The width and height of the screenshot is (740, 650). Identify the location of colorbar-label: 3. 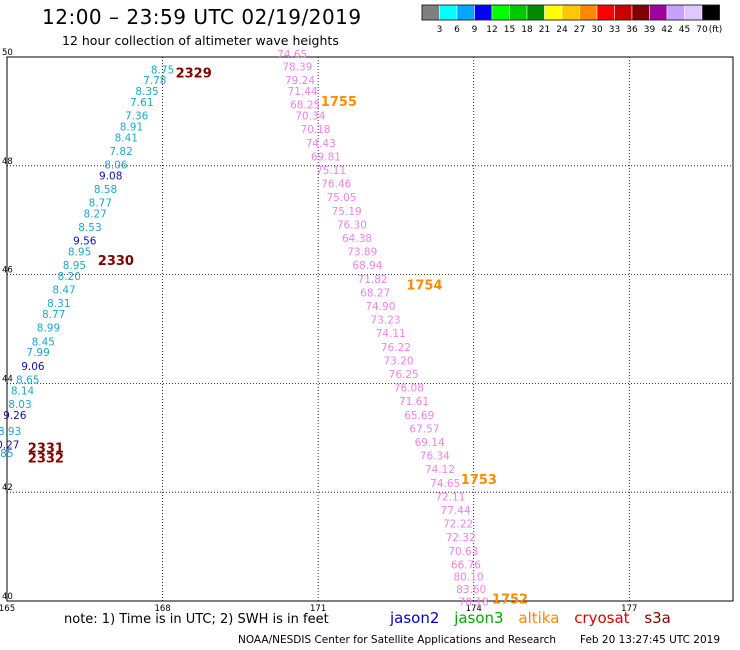
(440, 30).